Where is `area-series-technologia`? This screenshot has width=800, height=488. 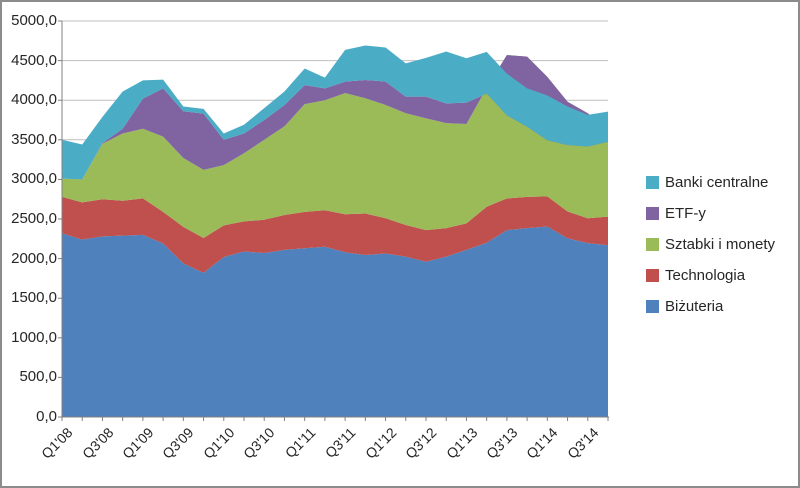 area-series-technologia is located at coordinates (335, 234).